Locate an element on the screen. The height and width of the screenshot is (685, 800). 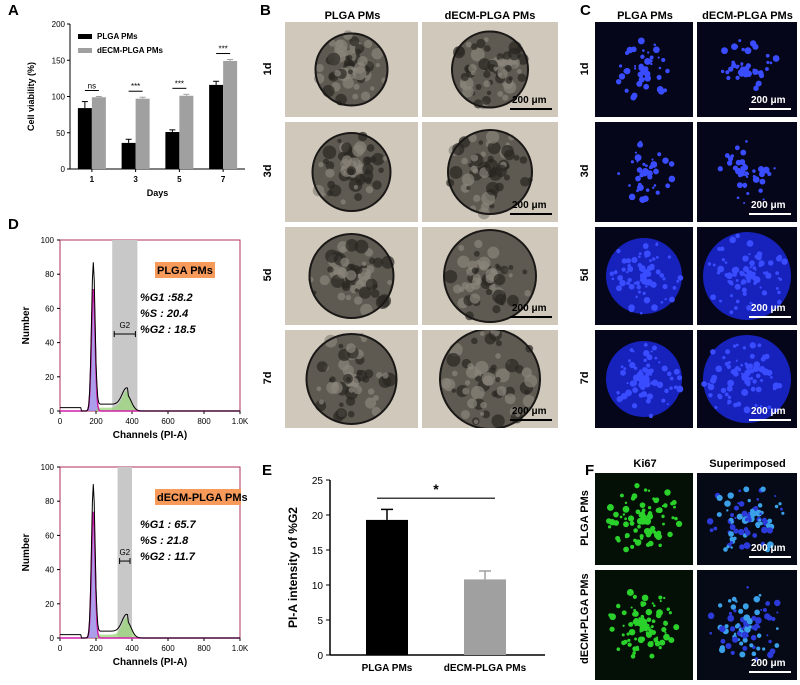
a-bar is located at coordinates (230, 114).